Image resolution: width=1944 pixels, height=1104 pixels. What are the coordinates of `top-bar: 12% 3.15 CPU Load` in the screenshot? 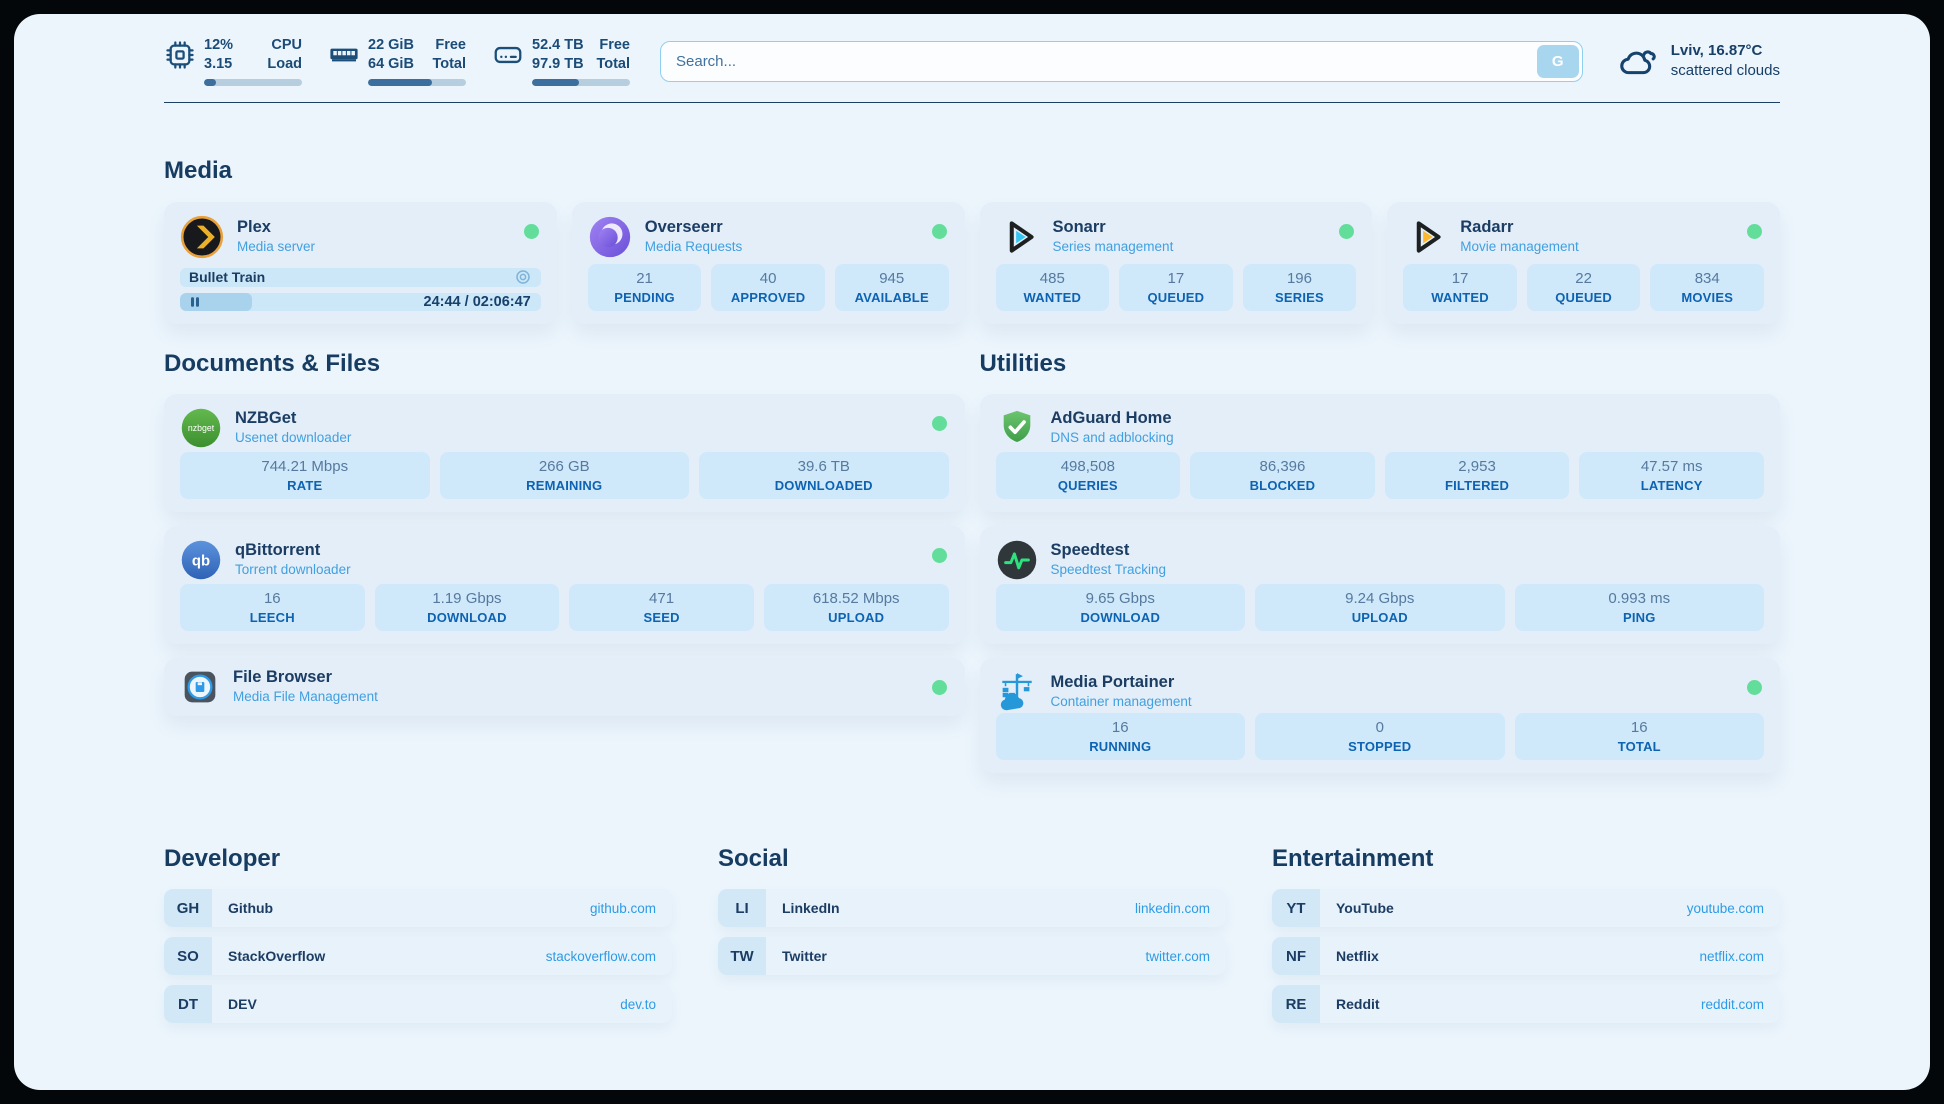 It's located at (972, 61).